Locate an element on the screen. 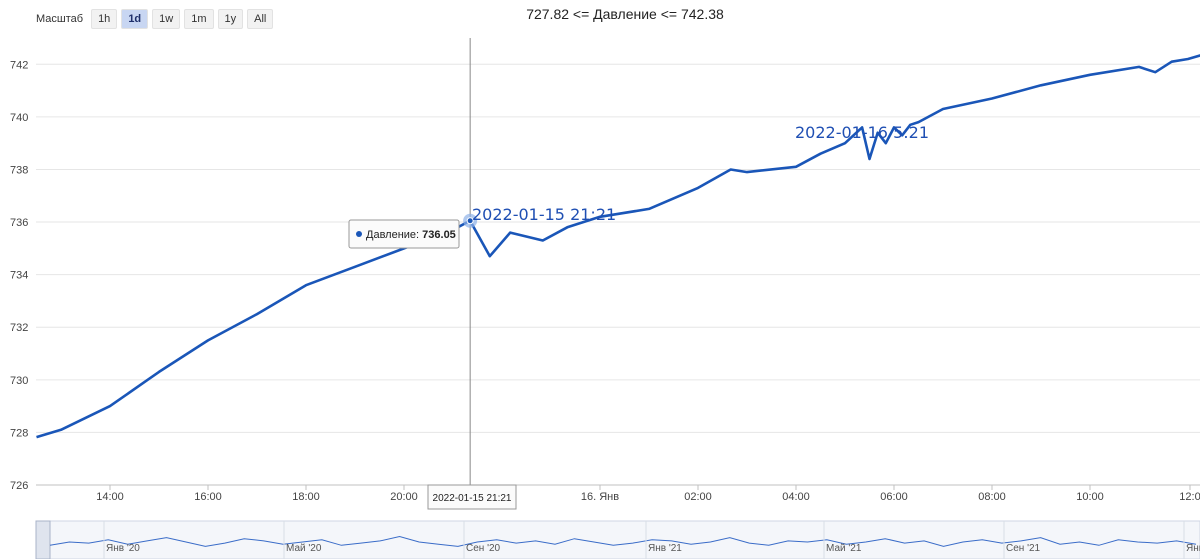 This screenshot has height=559, width=1200. tooltip-text: Давление: 736.05 is located at coordinates (411, 235).